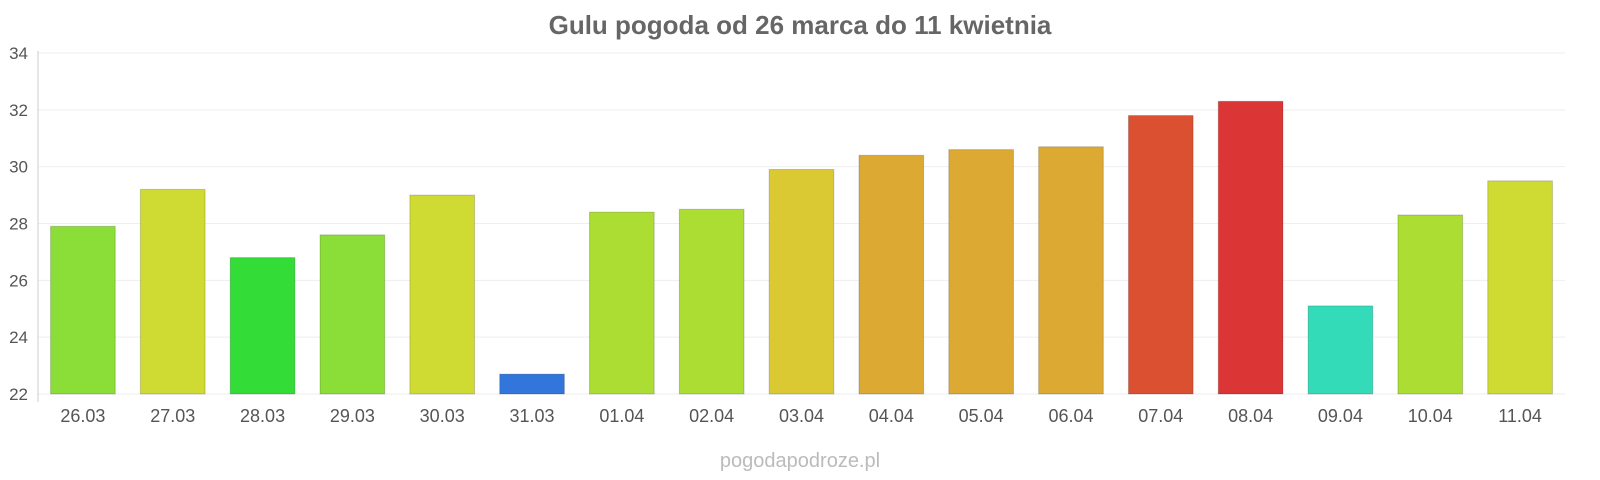 The image size is (1600, 480). Describe the element at coordinates (262, 416) in the screenshot. I see `x-tick-label: 28.03` at that location.